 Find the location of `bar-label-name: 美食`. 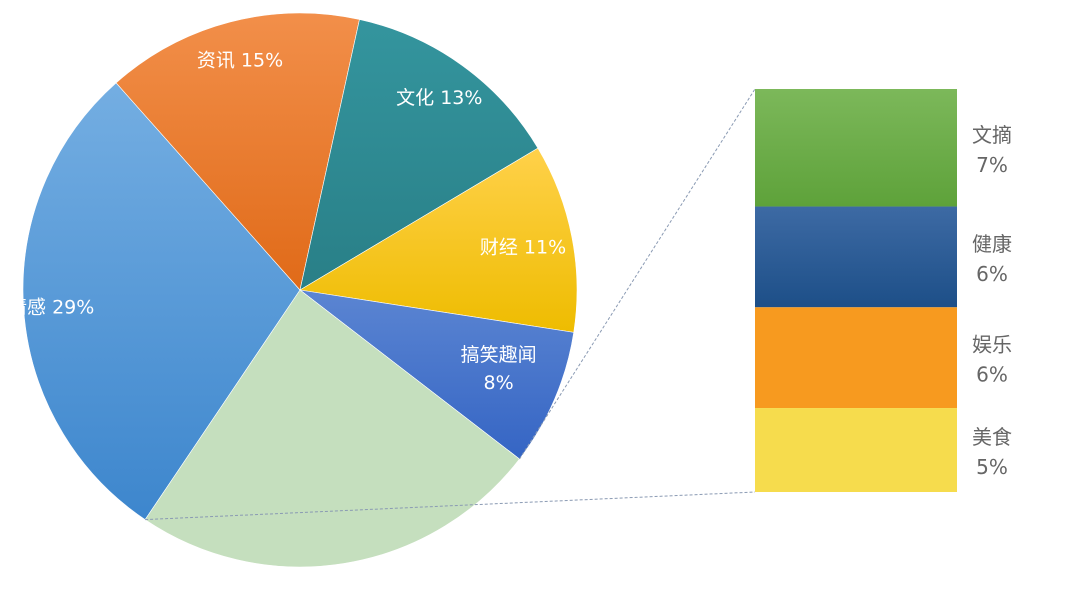

bar-label-name: 美食 is located at coordinates (992, 437).